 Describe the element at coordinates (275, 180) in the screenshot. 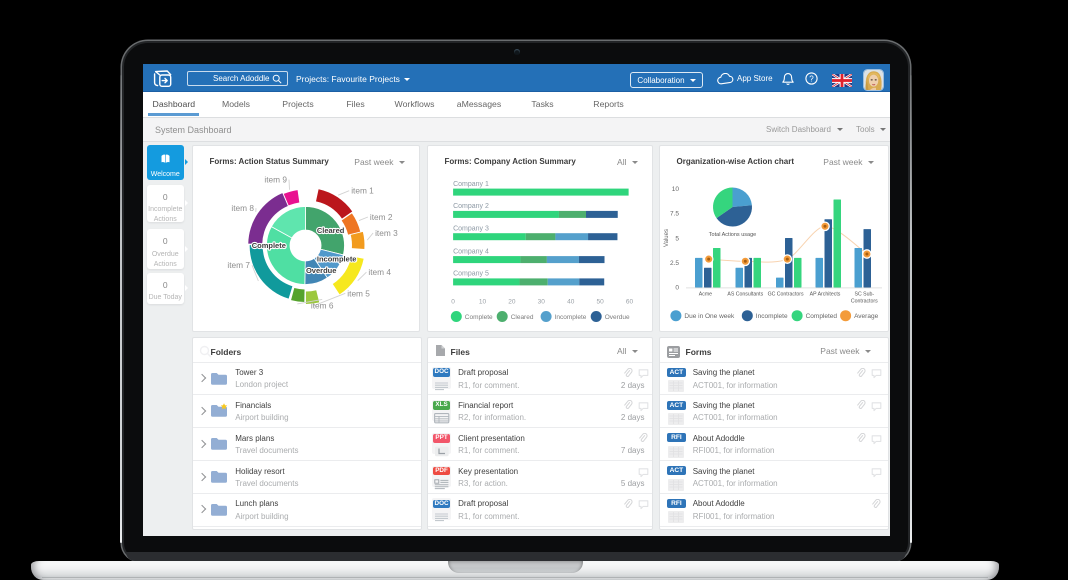

I see `svg-text: item 9` at that location.